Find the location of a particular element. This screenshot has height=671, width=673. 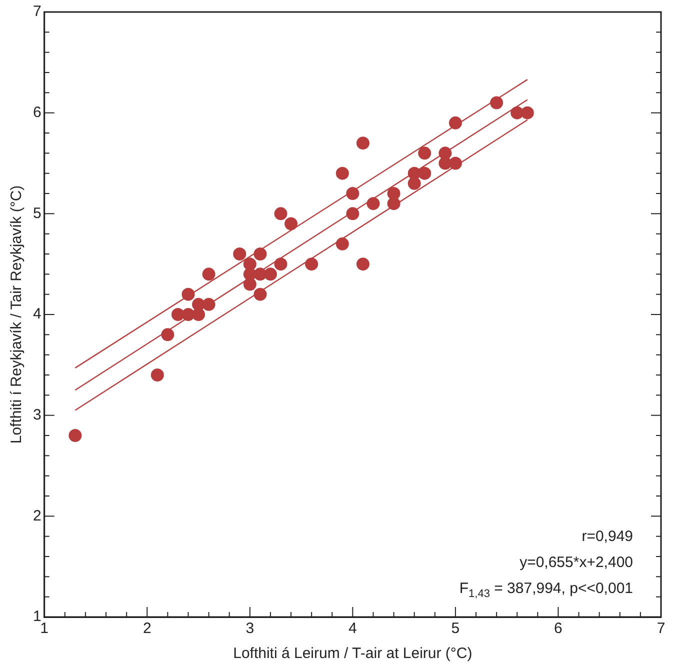

x-tick-label: 3 is located at coordinates (250, 629).